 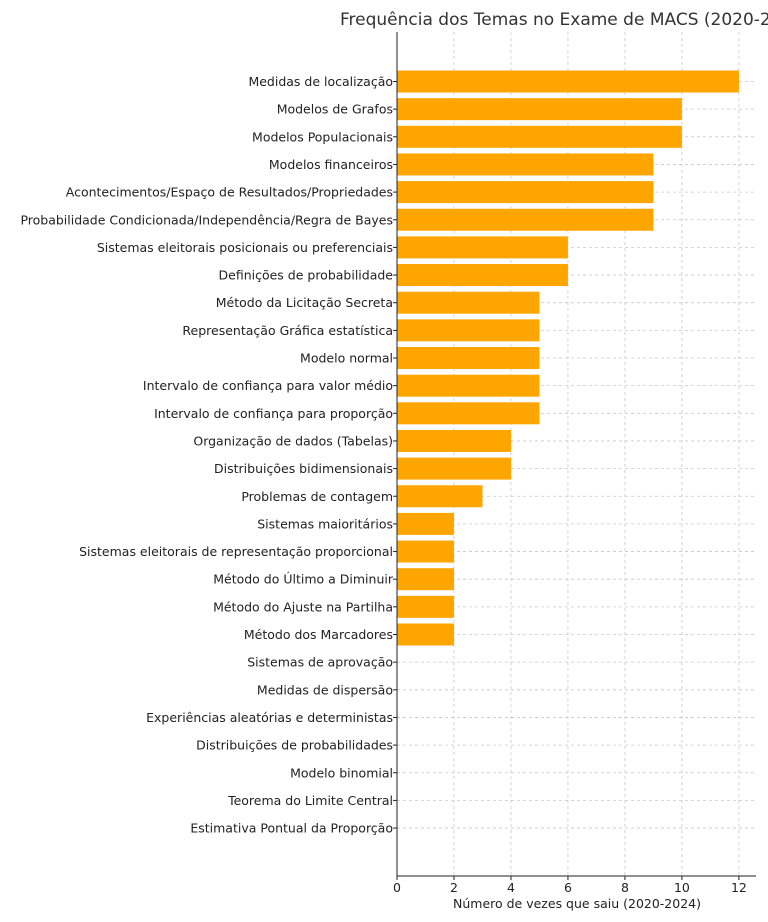 What do you see at coordinates (682, 887) in the screenshot?
I see `x-tick-label-5: 10` at bounding box center [682, 887].